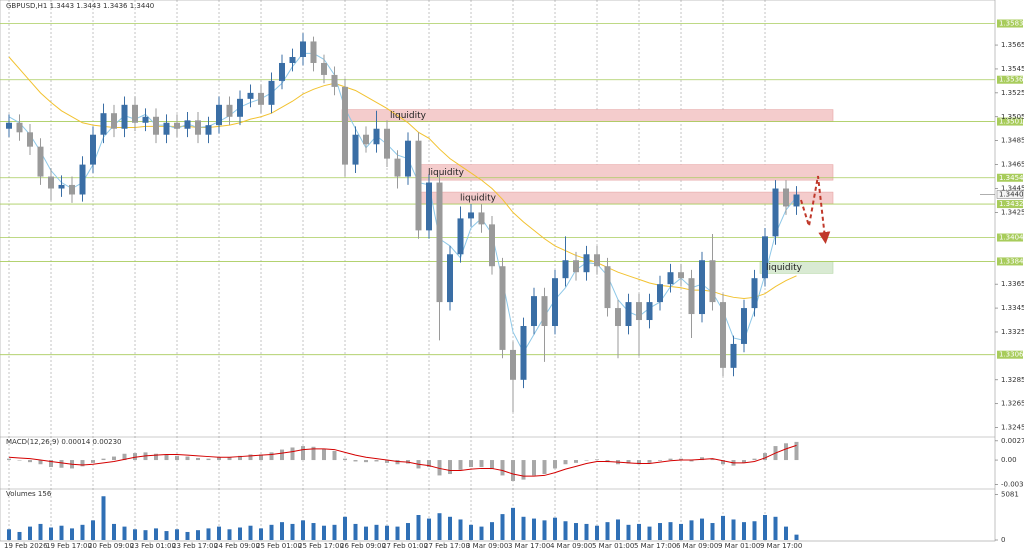  Describe the element at coordinates (1012, 284) in the screenshot. I see `y-tick-label: 1.3365` at that location.